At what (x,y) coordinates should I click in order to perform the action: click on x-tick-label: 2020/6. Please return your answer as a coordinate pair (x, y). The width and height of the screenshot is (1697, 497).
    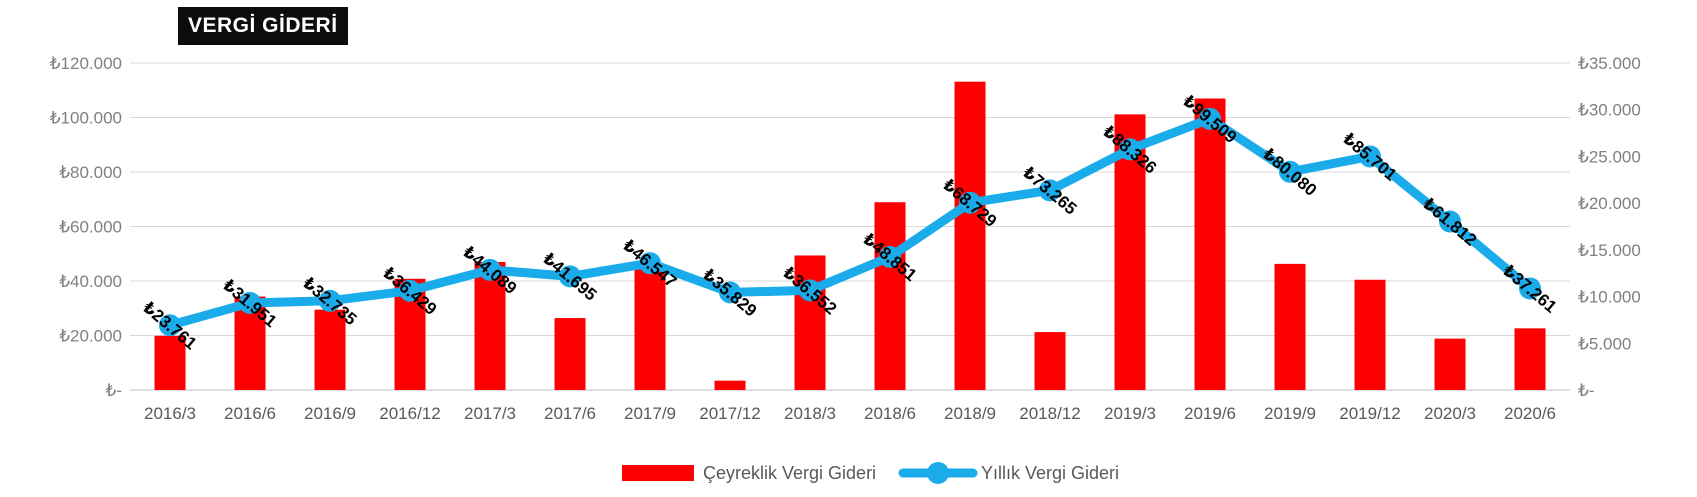
    Looking at the image, I should click on (1530, 413).